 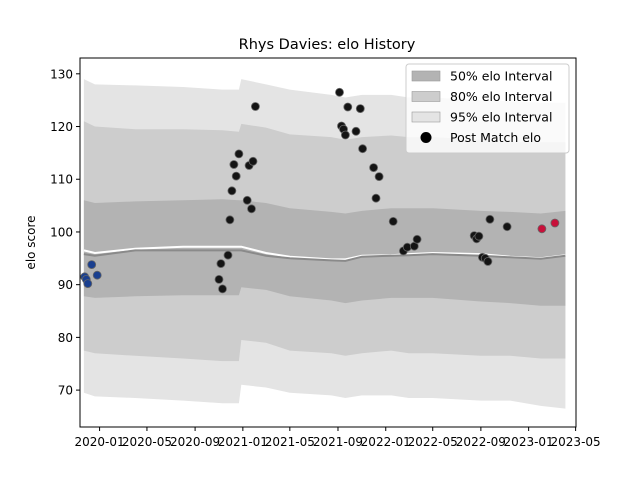 I want to click on x-tick-label: 2022-01, so click(x=386, y=442).